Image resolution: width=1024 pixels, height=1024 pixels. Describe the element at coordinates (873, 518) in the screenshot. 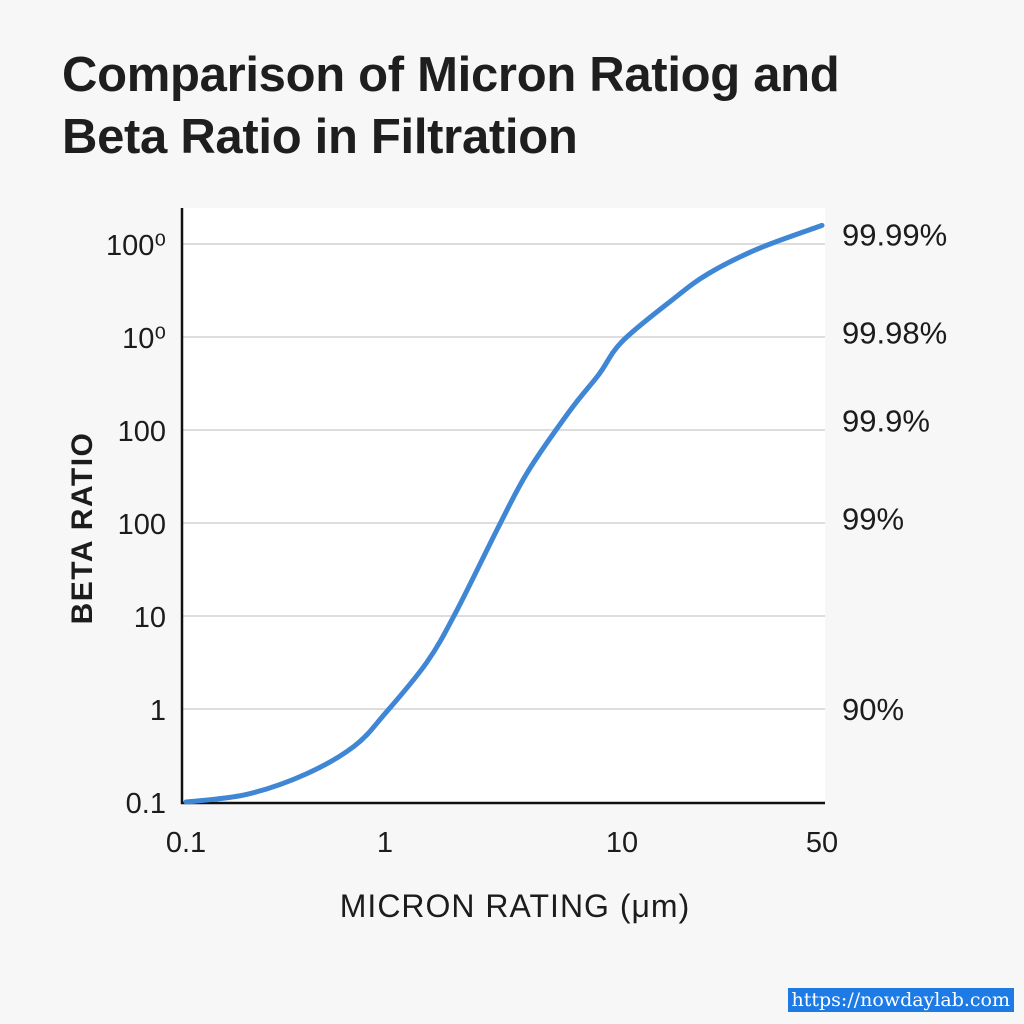

I see `right-axis-label: 99%` at that location.